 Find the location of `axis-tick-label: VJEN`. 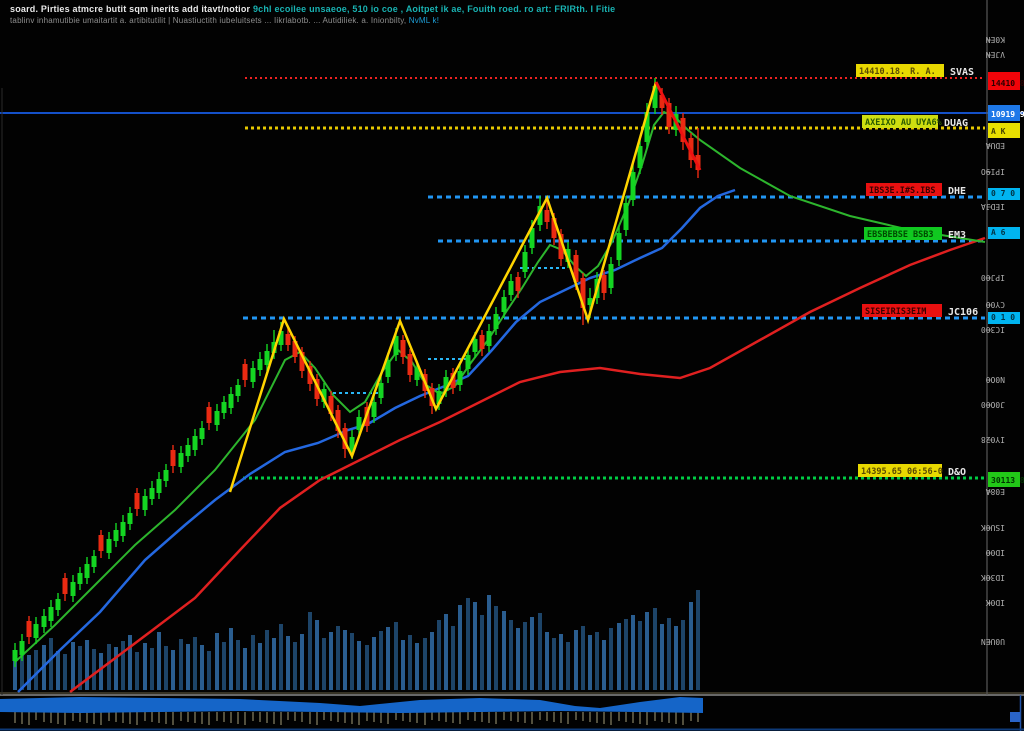

axis-tick-label: VJEN is located at coordinates (995, 54).